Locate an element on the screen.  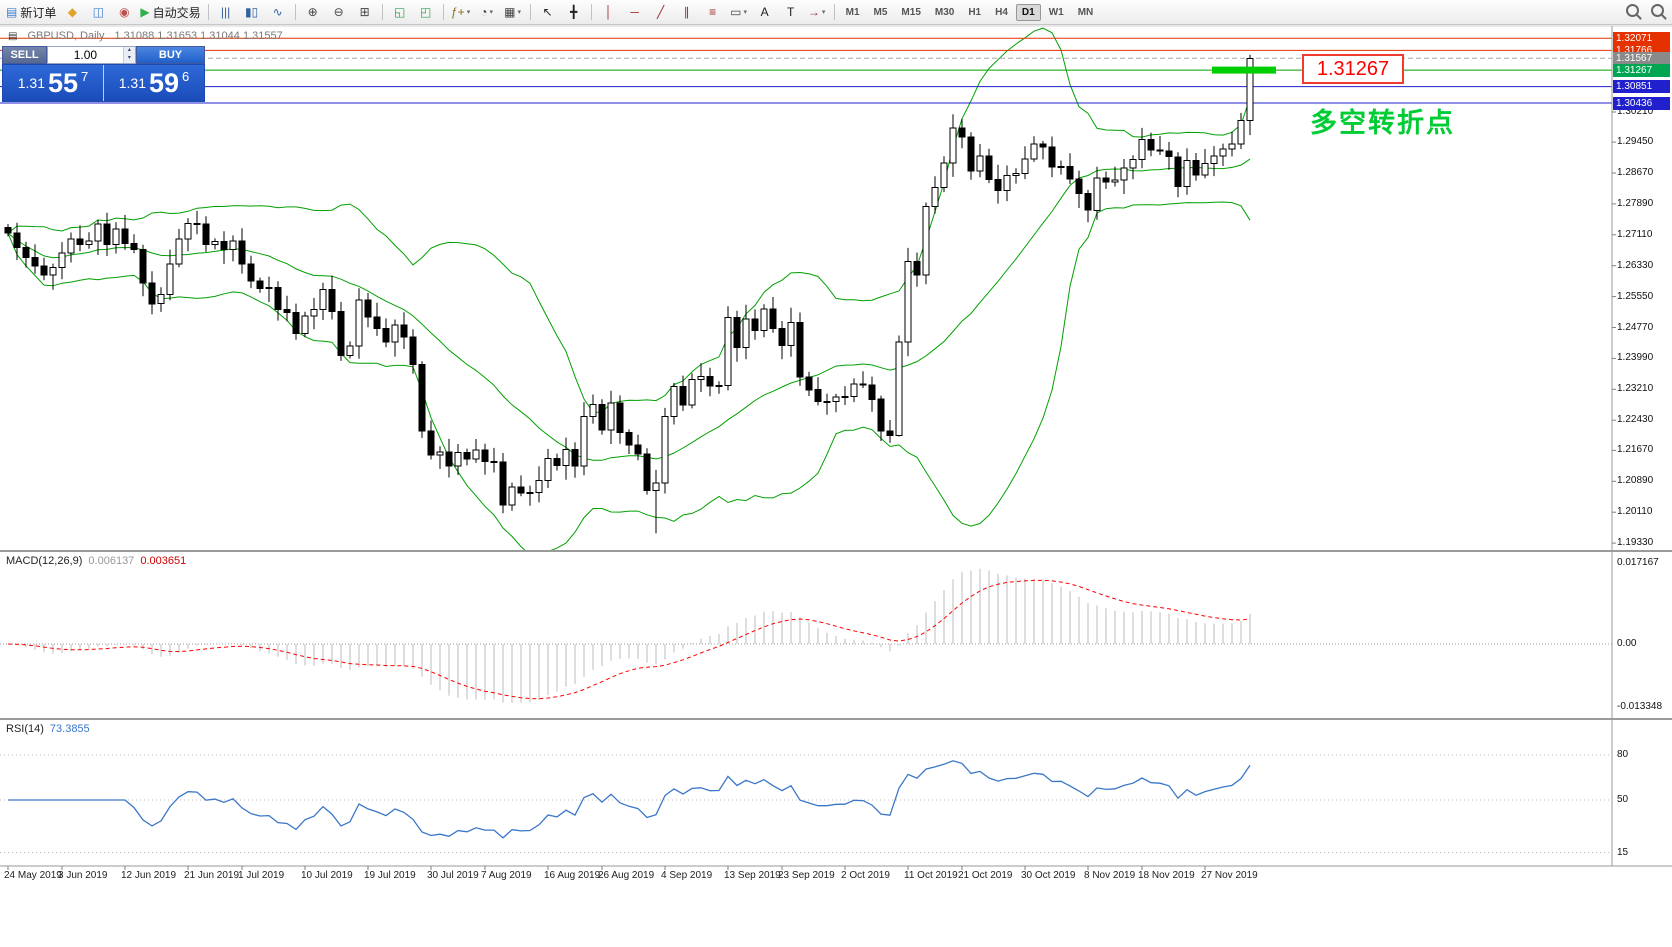
trendline-icon: ╱ is located at coordinates (660, 12).